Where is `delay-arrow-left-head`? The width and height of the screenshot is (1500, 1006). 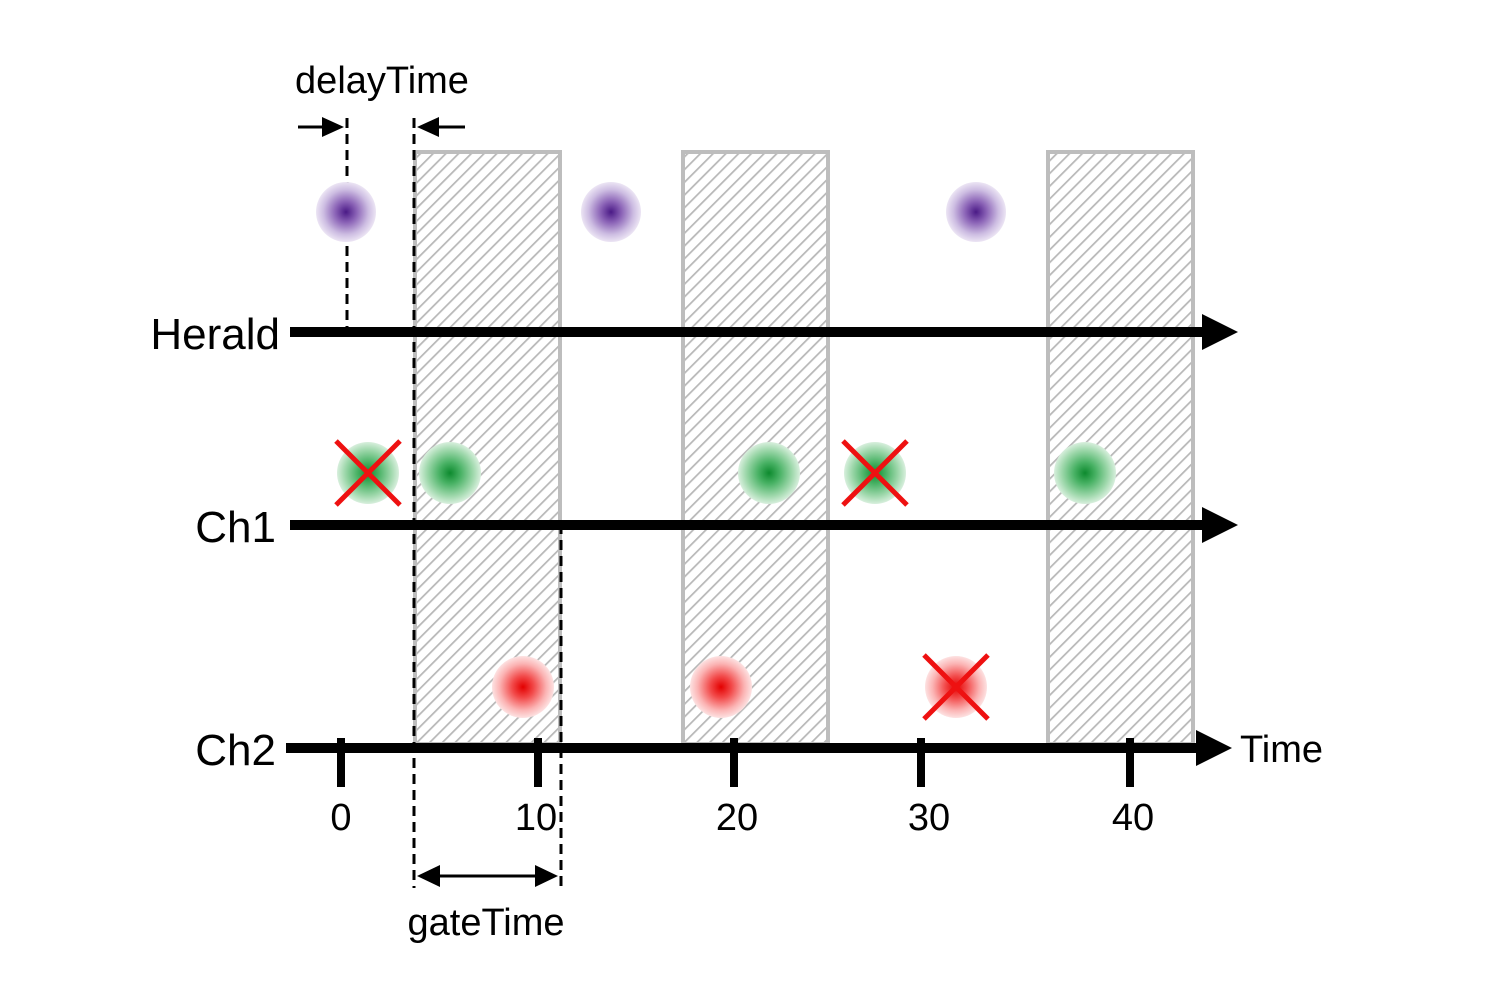 delay-arrow-left-head is located at coordinates (333, 127).